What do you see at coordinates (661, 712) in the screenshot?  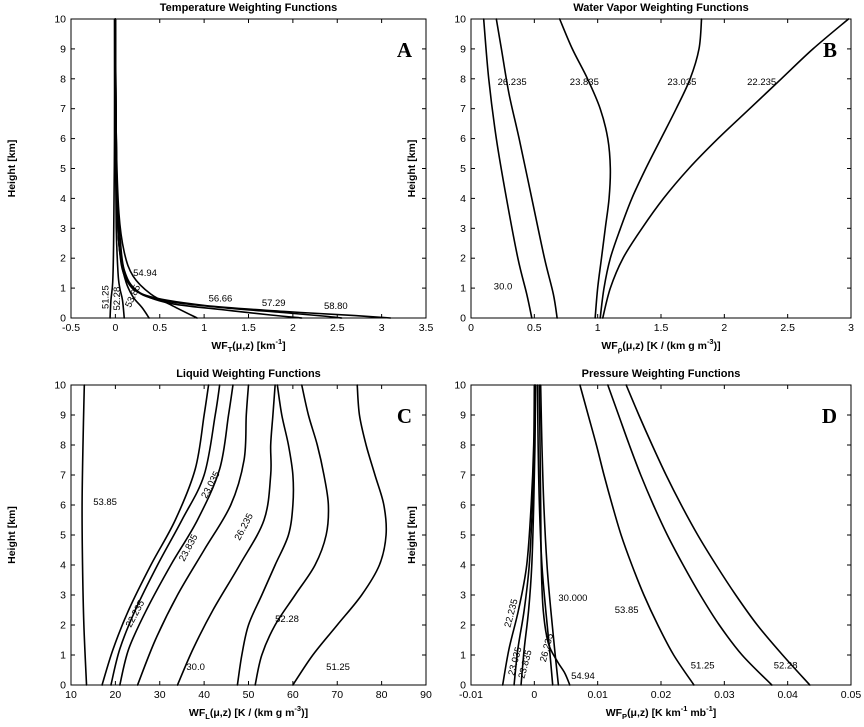 I see `x-axis-label: WFP(μ,z) [K km-1 mb-1]` at bounding box center [661, 712].